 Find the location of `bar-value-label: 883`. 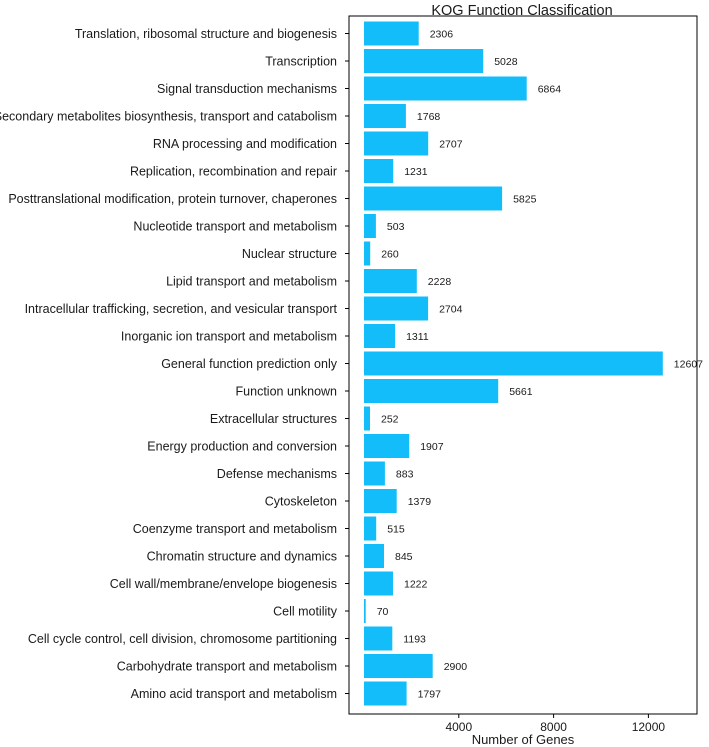

bar-value-label: 883 is located at coordinates (405, 475).